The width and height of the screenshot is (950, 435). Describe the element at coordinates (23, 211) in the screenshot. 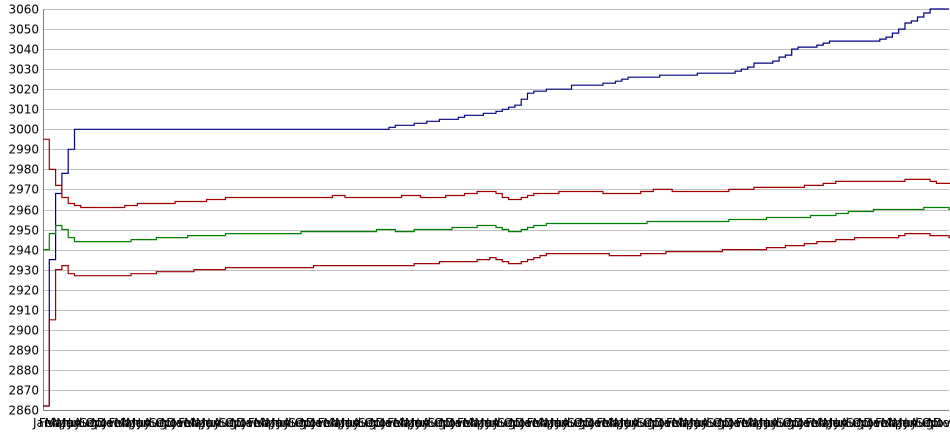

I see `y-tick-label: 2960` at that location.